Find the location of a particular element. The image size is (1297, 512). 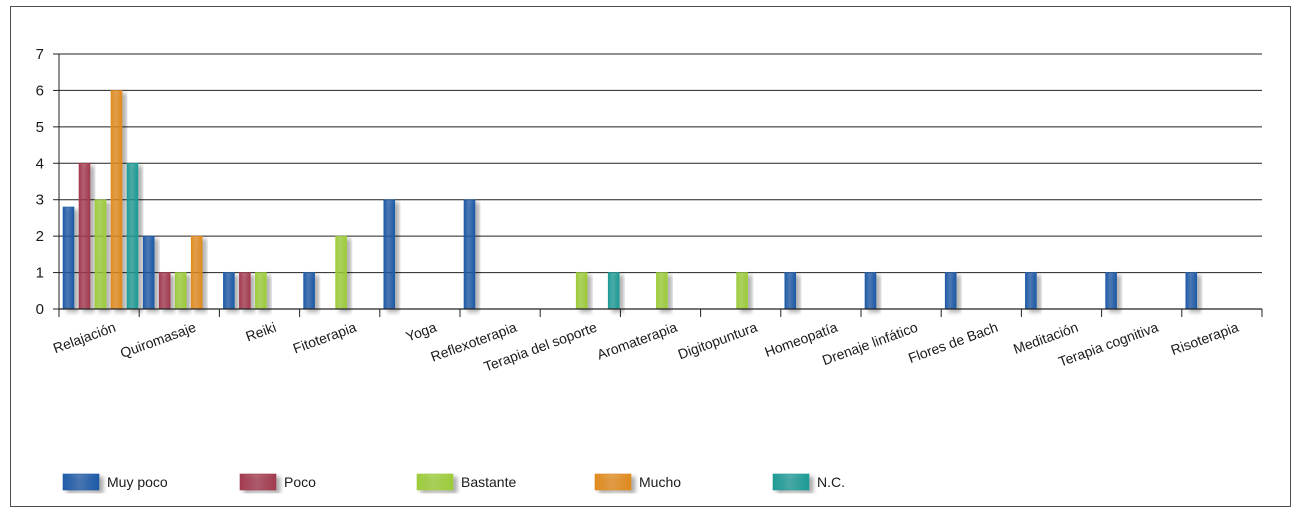

bar-n-c--6 is located at coordinates (613, 291).